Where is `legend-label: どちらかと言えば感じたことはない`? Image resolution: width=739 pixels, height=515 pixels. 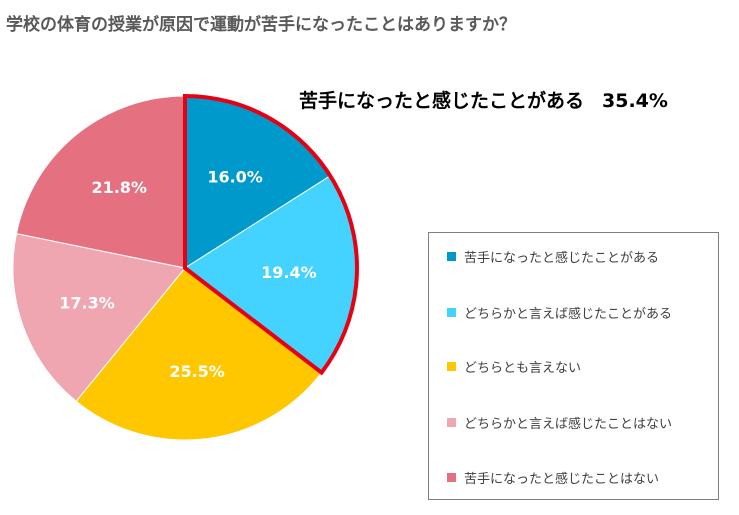 legend-label: どちらかと言えば感じたことはない is located at coordinates (568, 424).